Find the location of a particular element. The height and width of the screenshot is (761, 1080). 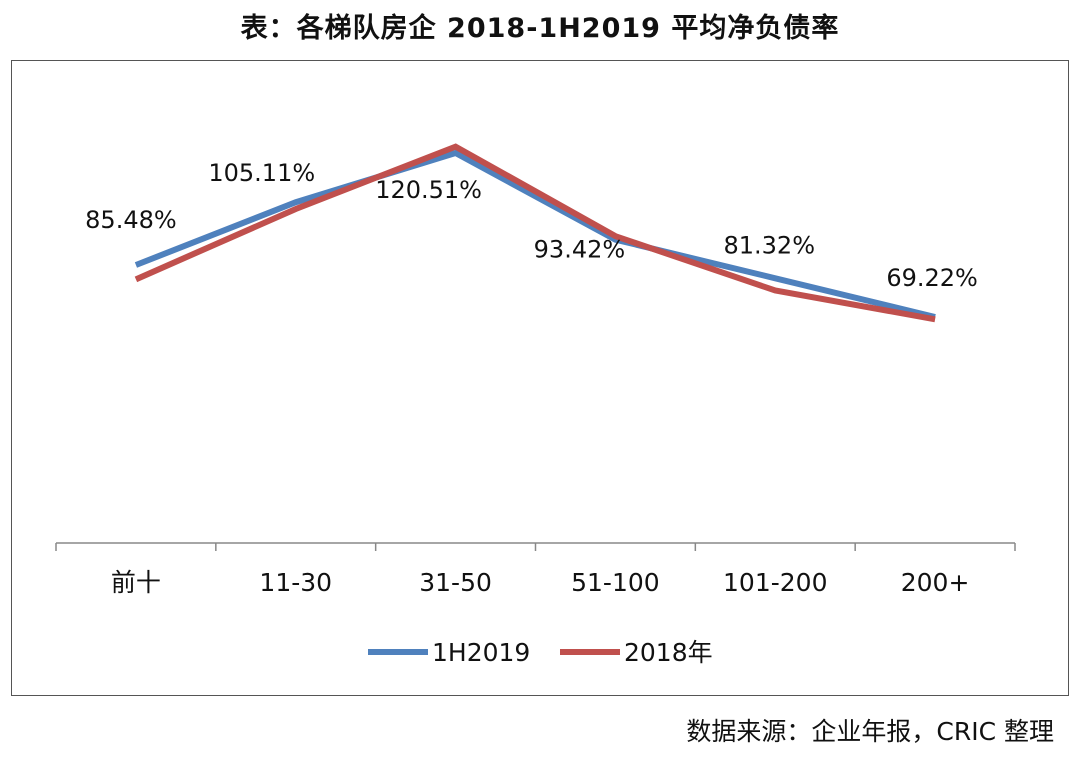

source-note: 数据来源：企业年报，CRIC 整理 is located at coordinates (870, 731).